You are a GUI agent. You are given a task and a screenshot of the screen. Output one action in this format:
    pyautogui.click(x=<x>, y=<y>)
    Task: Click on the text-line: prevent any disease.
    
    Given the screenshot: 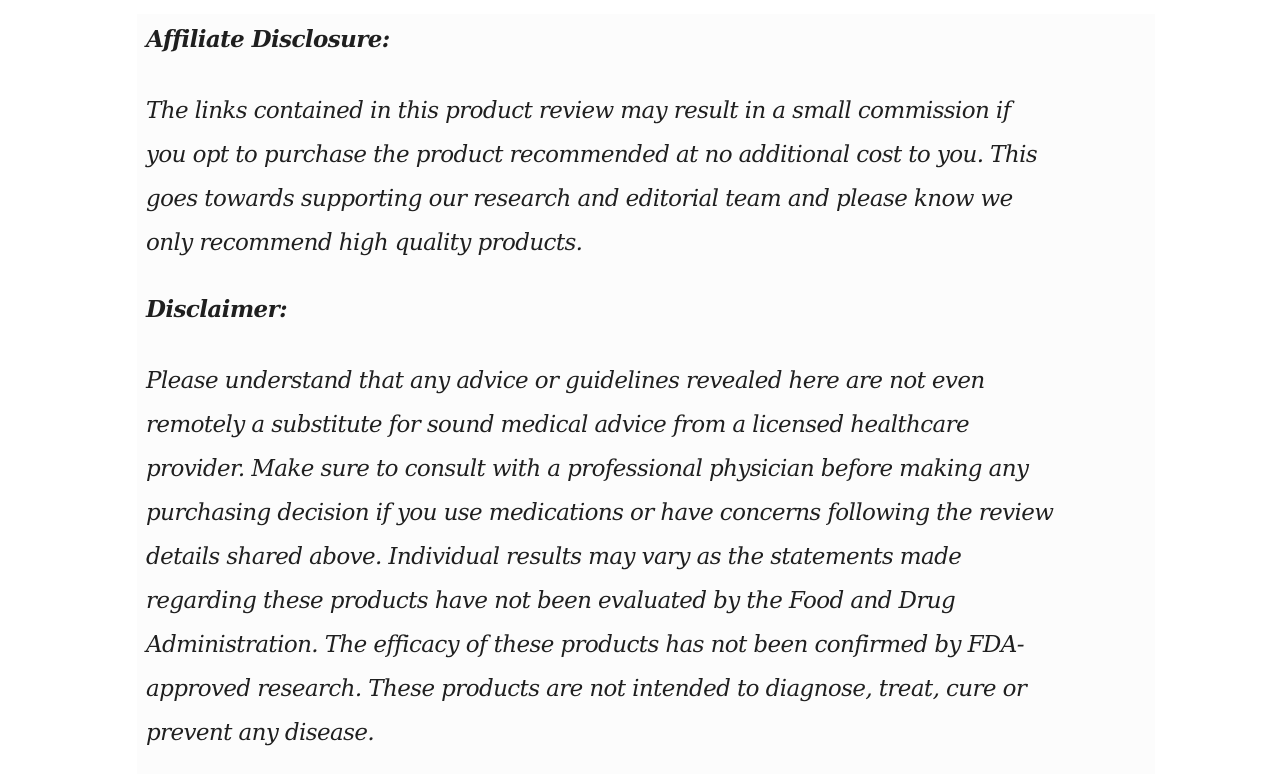 What is the action you would take?
    pyautogui.click(x=260, y=733)
    